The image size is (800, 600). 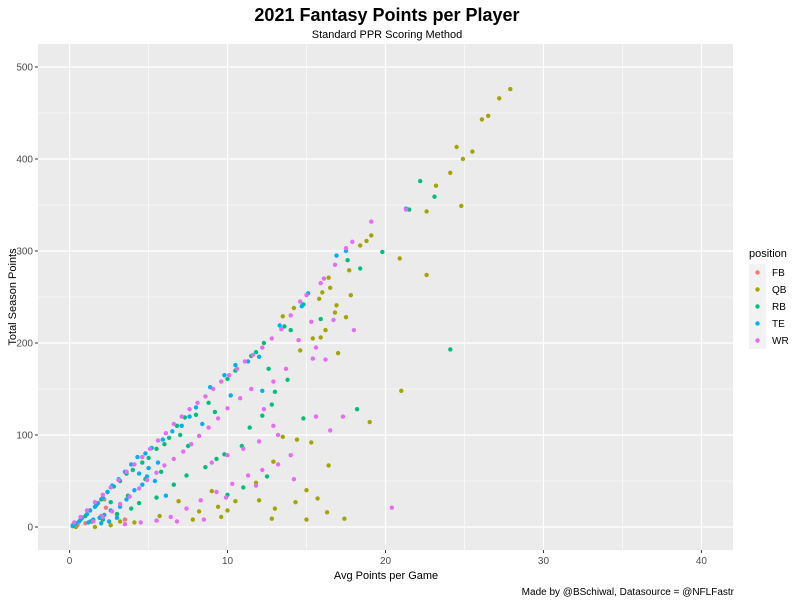 What do you see at coordinates (13, 297) in the screenshot?
I see `y-axis-title: Total Season Points` at bounding box center [13, 297].